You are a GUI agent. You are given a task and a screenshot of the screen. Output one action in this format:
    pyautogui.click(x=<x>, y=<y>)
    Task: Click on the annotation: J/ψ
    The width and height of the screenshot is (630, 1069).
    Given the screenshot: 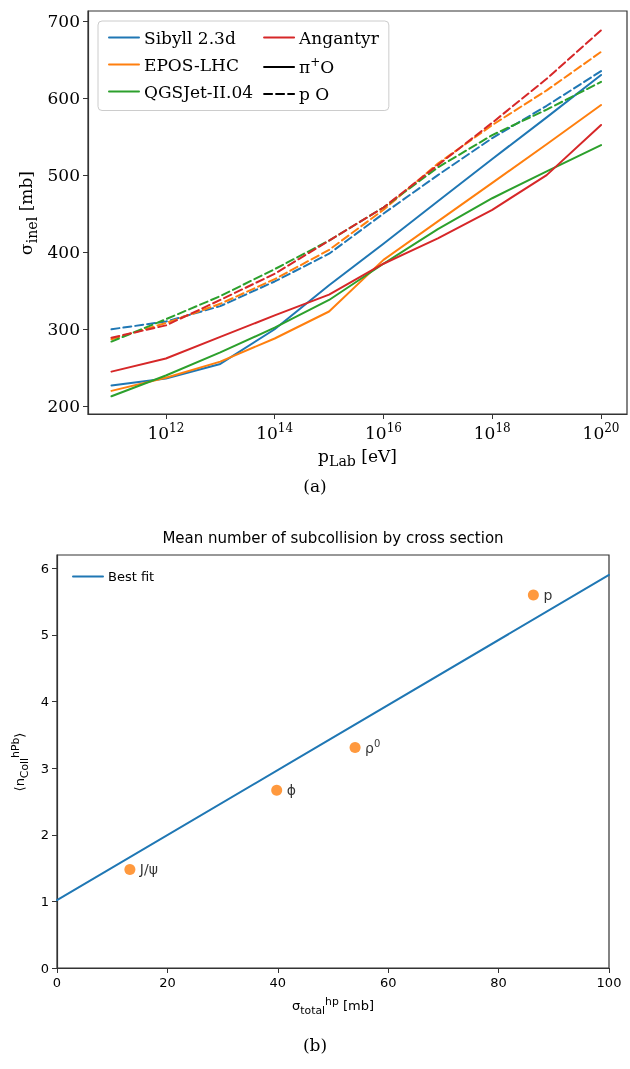 What is the action you would take?
    pyautogui.click(x=148, y=869)
    